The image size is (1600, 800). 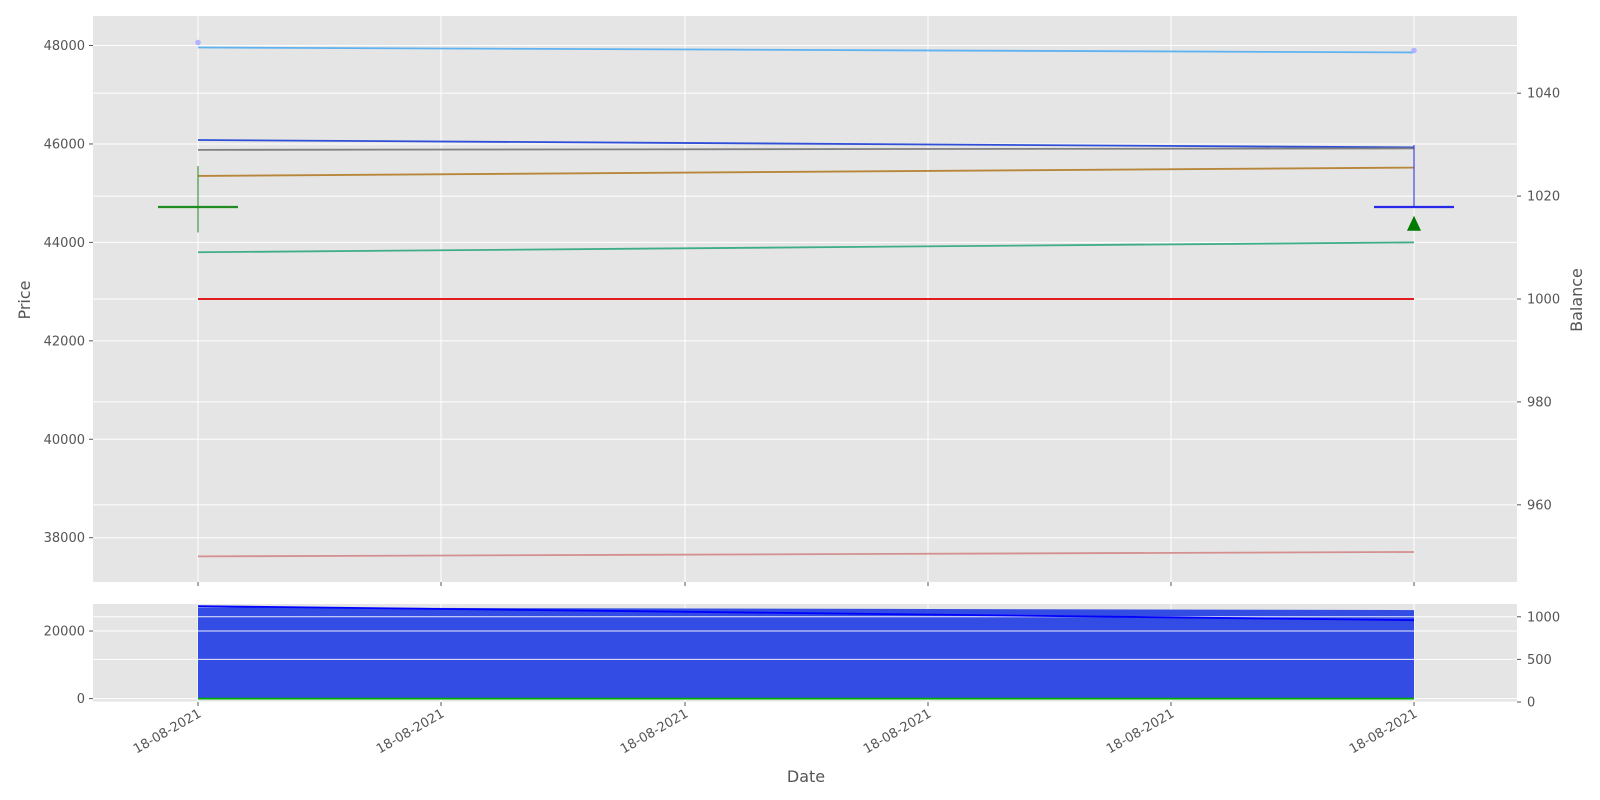 What do you see at coordinates (1543, 94) in the screenshot?
I see `balance-y-tick-label: 1040` at bounding box center [1543, 94].